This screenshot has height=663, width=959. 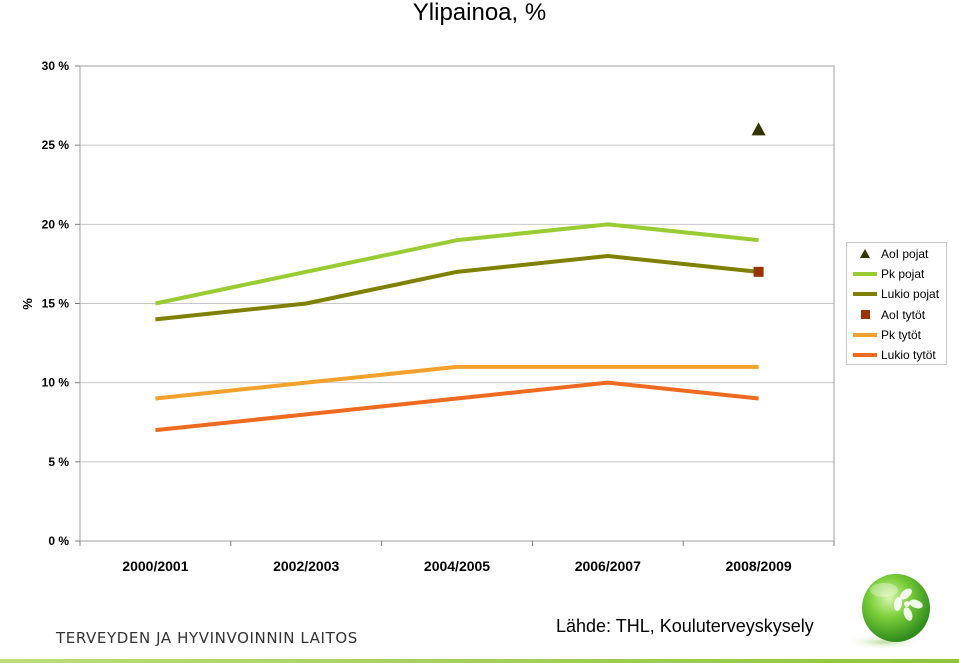 I want to click on series-pk-tytöt, so click(x=457, y=382).